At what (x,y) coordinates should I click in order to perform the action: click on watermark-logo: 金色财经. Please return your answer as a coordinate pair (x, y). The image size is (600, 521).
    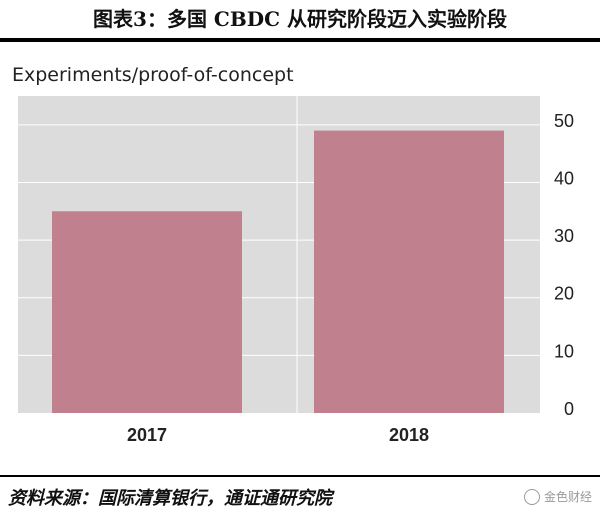
    Looking at the image, I should click on (557, 496).